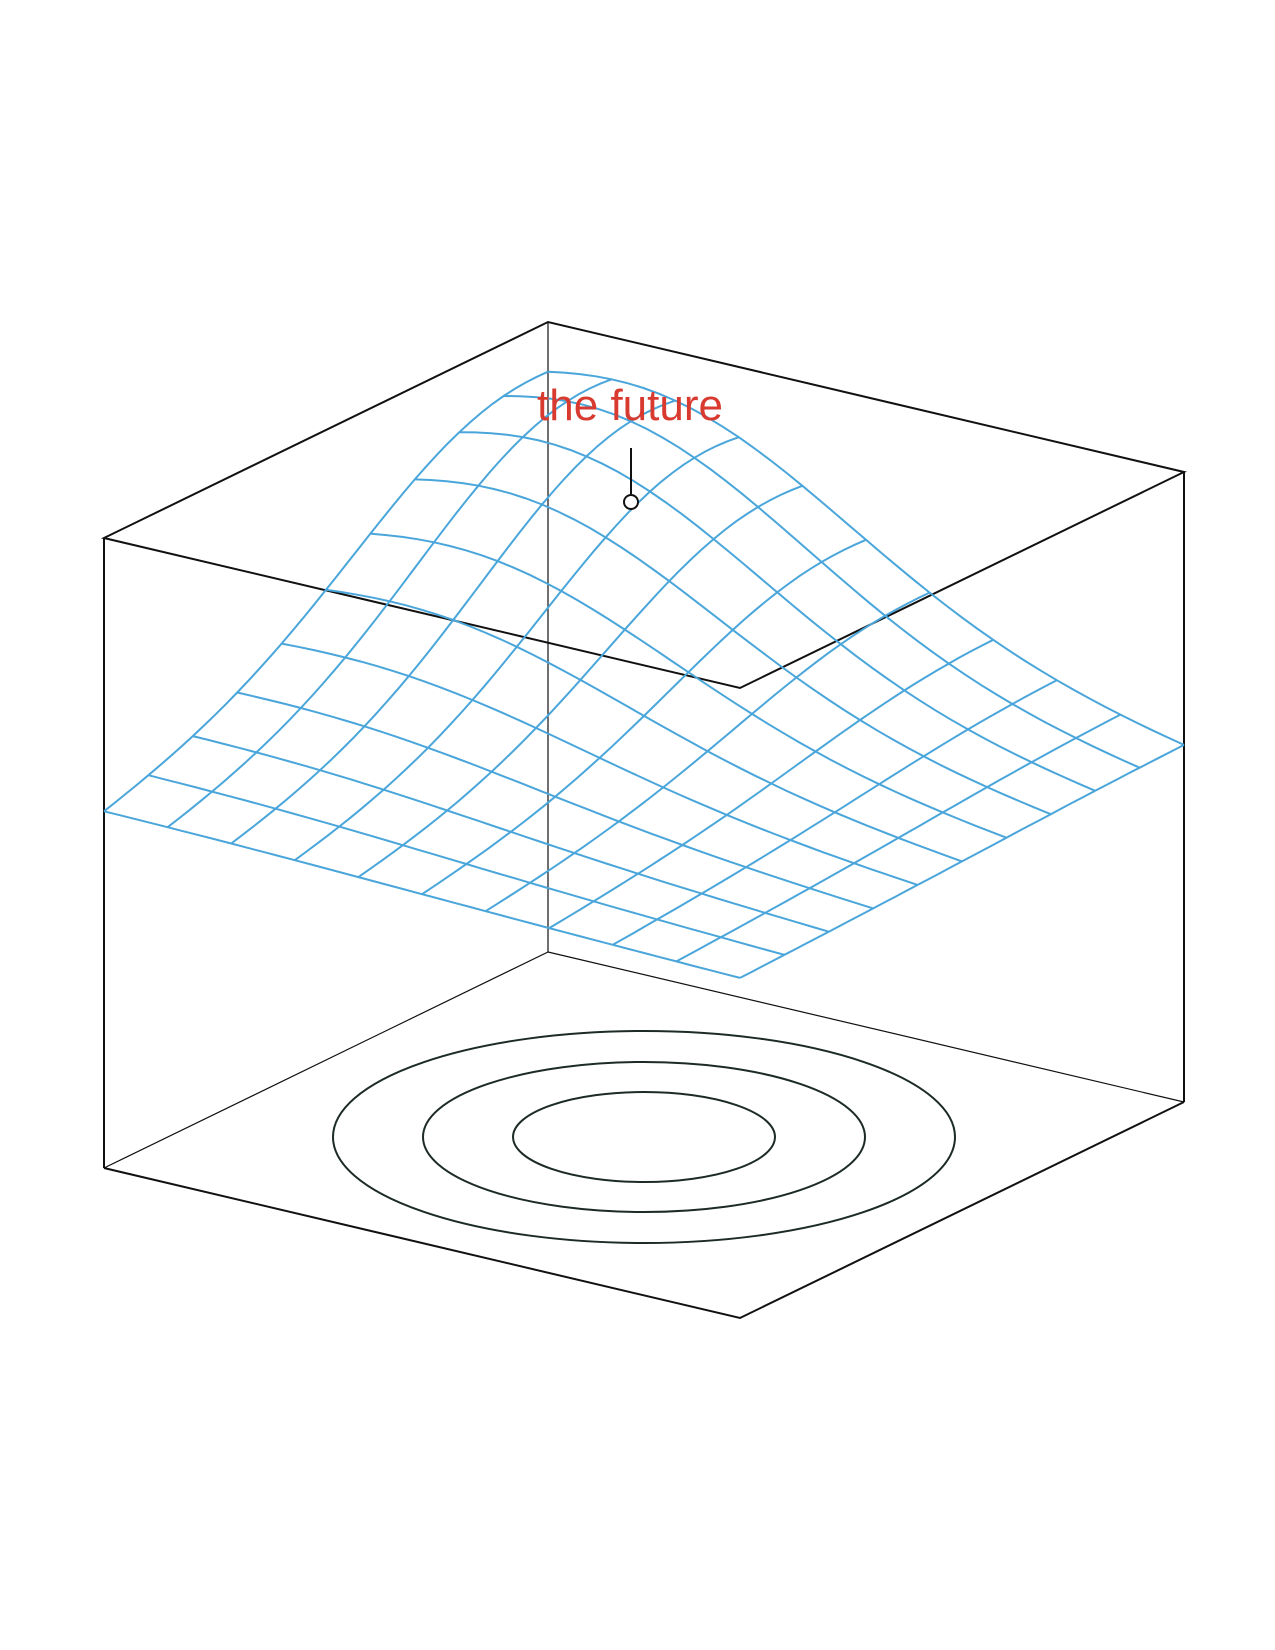 The image size is (1275, 1650). I want to click on box-bottom-front-edges, so click(644, 1210).